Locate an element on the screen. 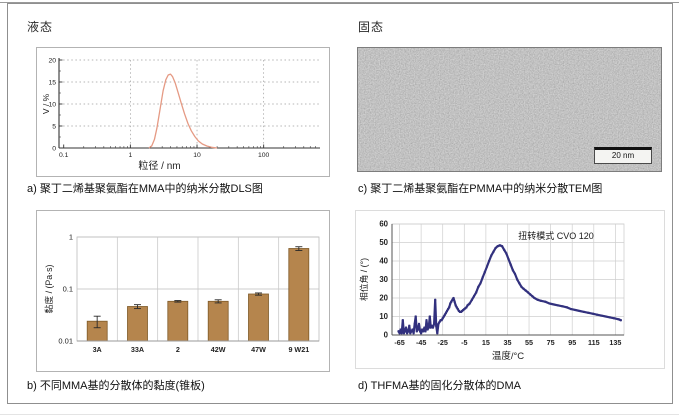 Image resolution: width=679 pixels, height=418 pixels. svg-text: 75 is located at coordinates (551, 342).